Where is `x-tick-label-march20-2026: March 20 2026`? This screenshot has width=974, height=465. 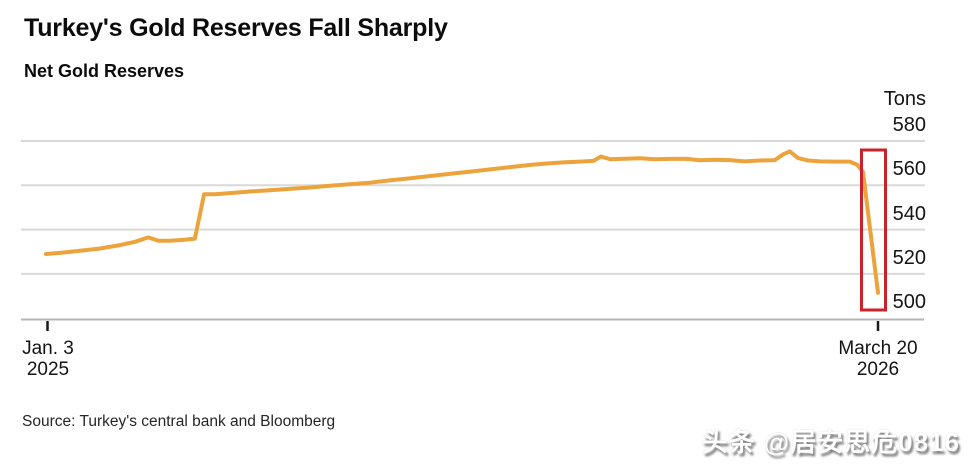 x-tick-label-march20-2026: March 20 2026 is located at coordinates (877, 359).